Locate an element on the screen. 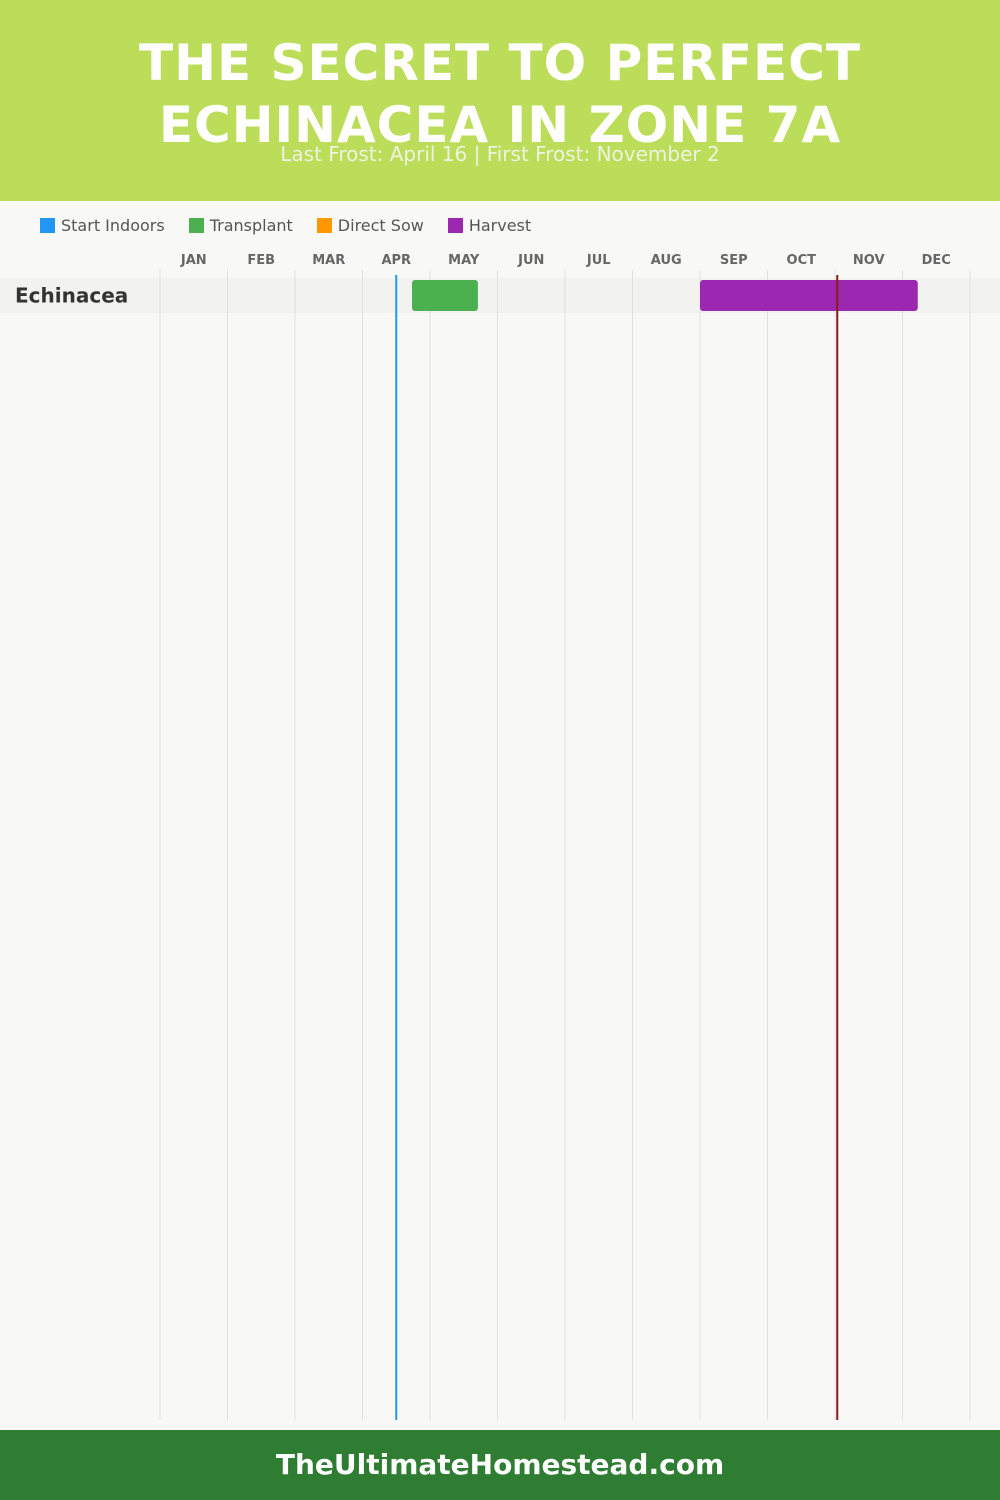  legend-label-transplant: Transplant is located at coordinates (251, 225).